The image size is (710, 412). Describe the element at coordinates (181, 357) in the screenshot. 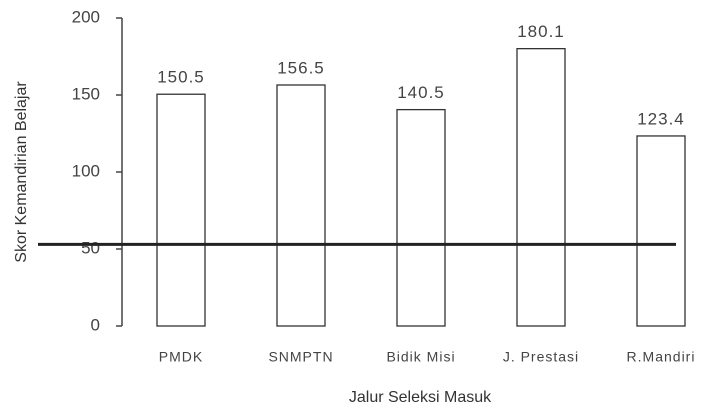

I see `x-tick-label: PMDK` at that location.